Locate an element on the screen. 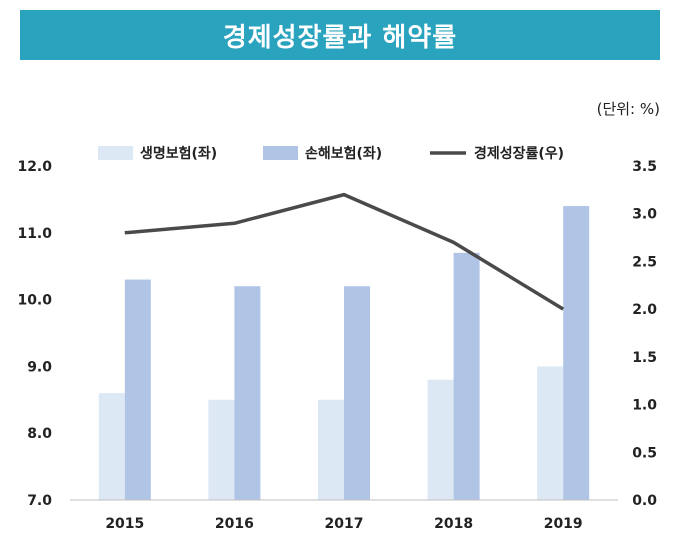  y-right-tick-label: 2.5 is located at coordinates (644, 262).